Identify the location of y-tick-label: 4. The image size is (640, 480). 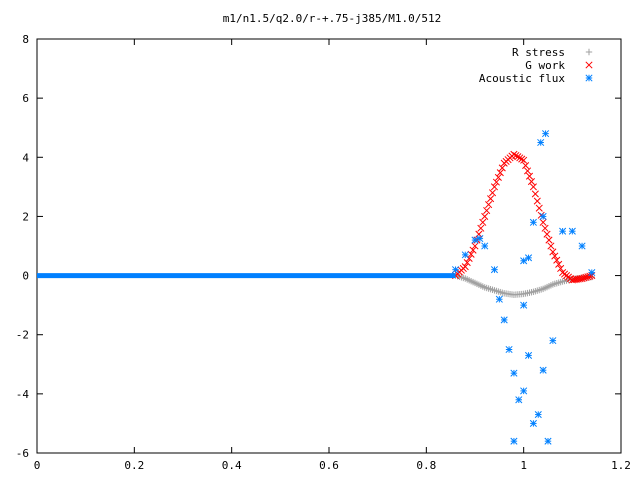
(25, 157).